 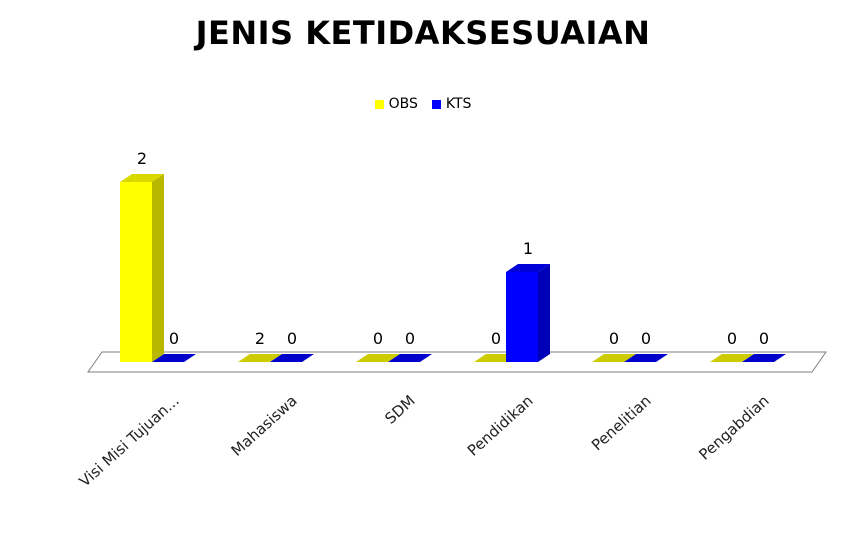 What do you see at coordinates (614, 338) in the screenshot?
I see `data-label-obs-penelitian: 0` at bounding box center [614, 338].